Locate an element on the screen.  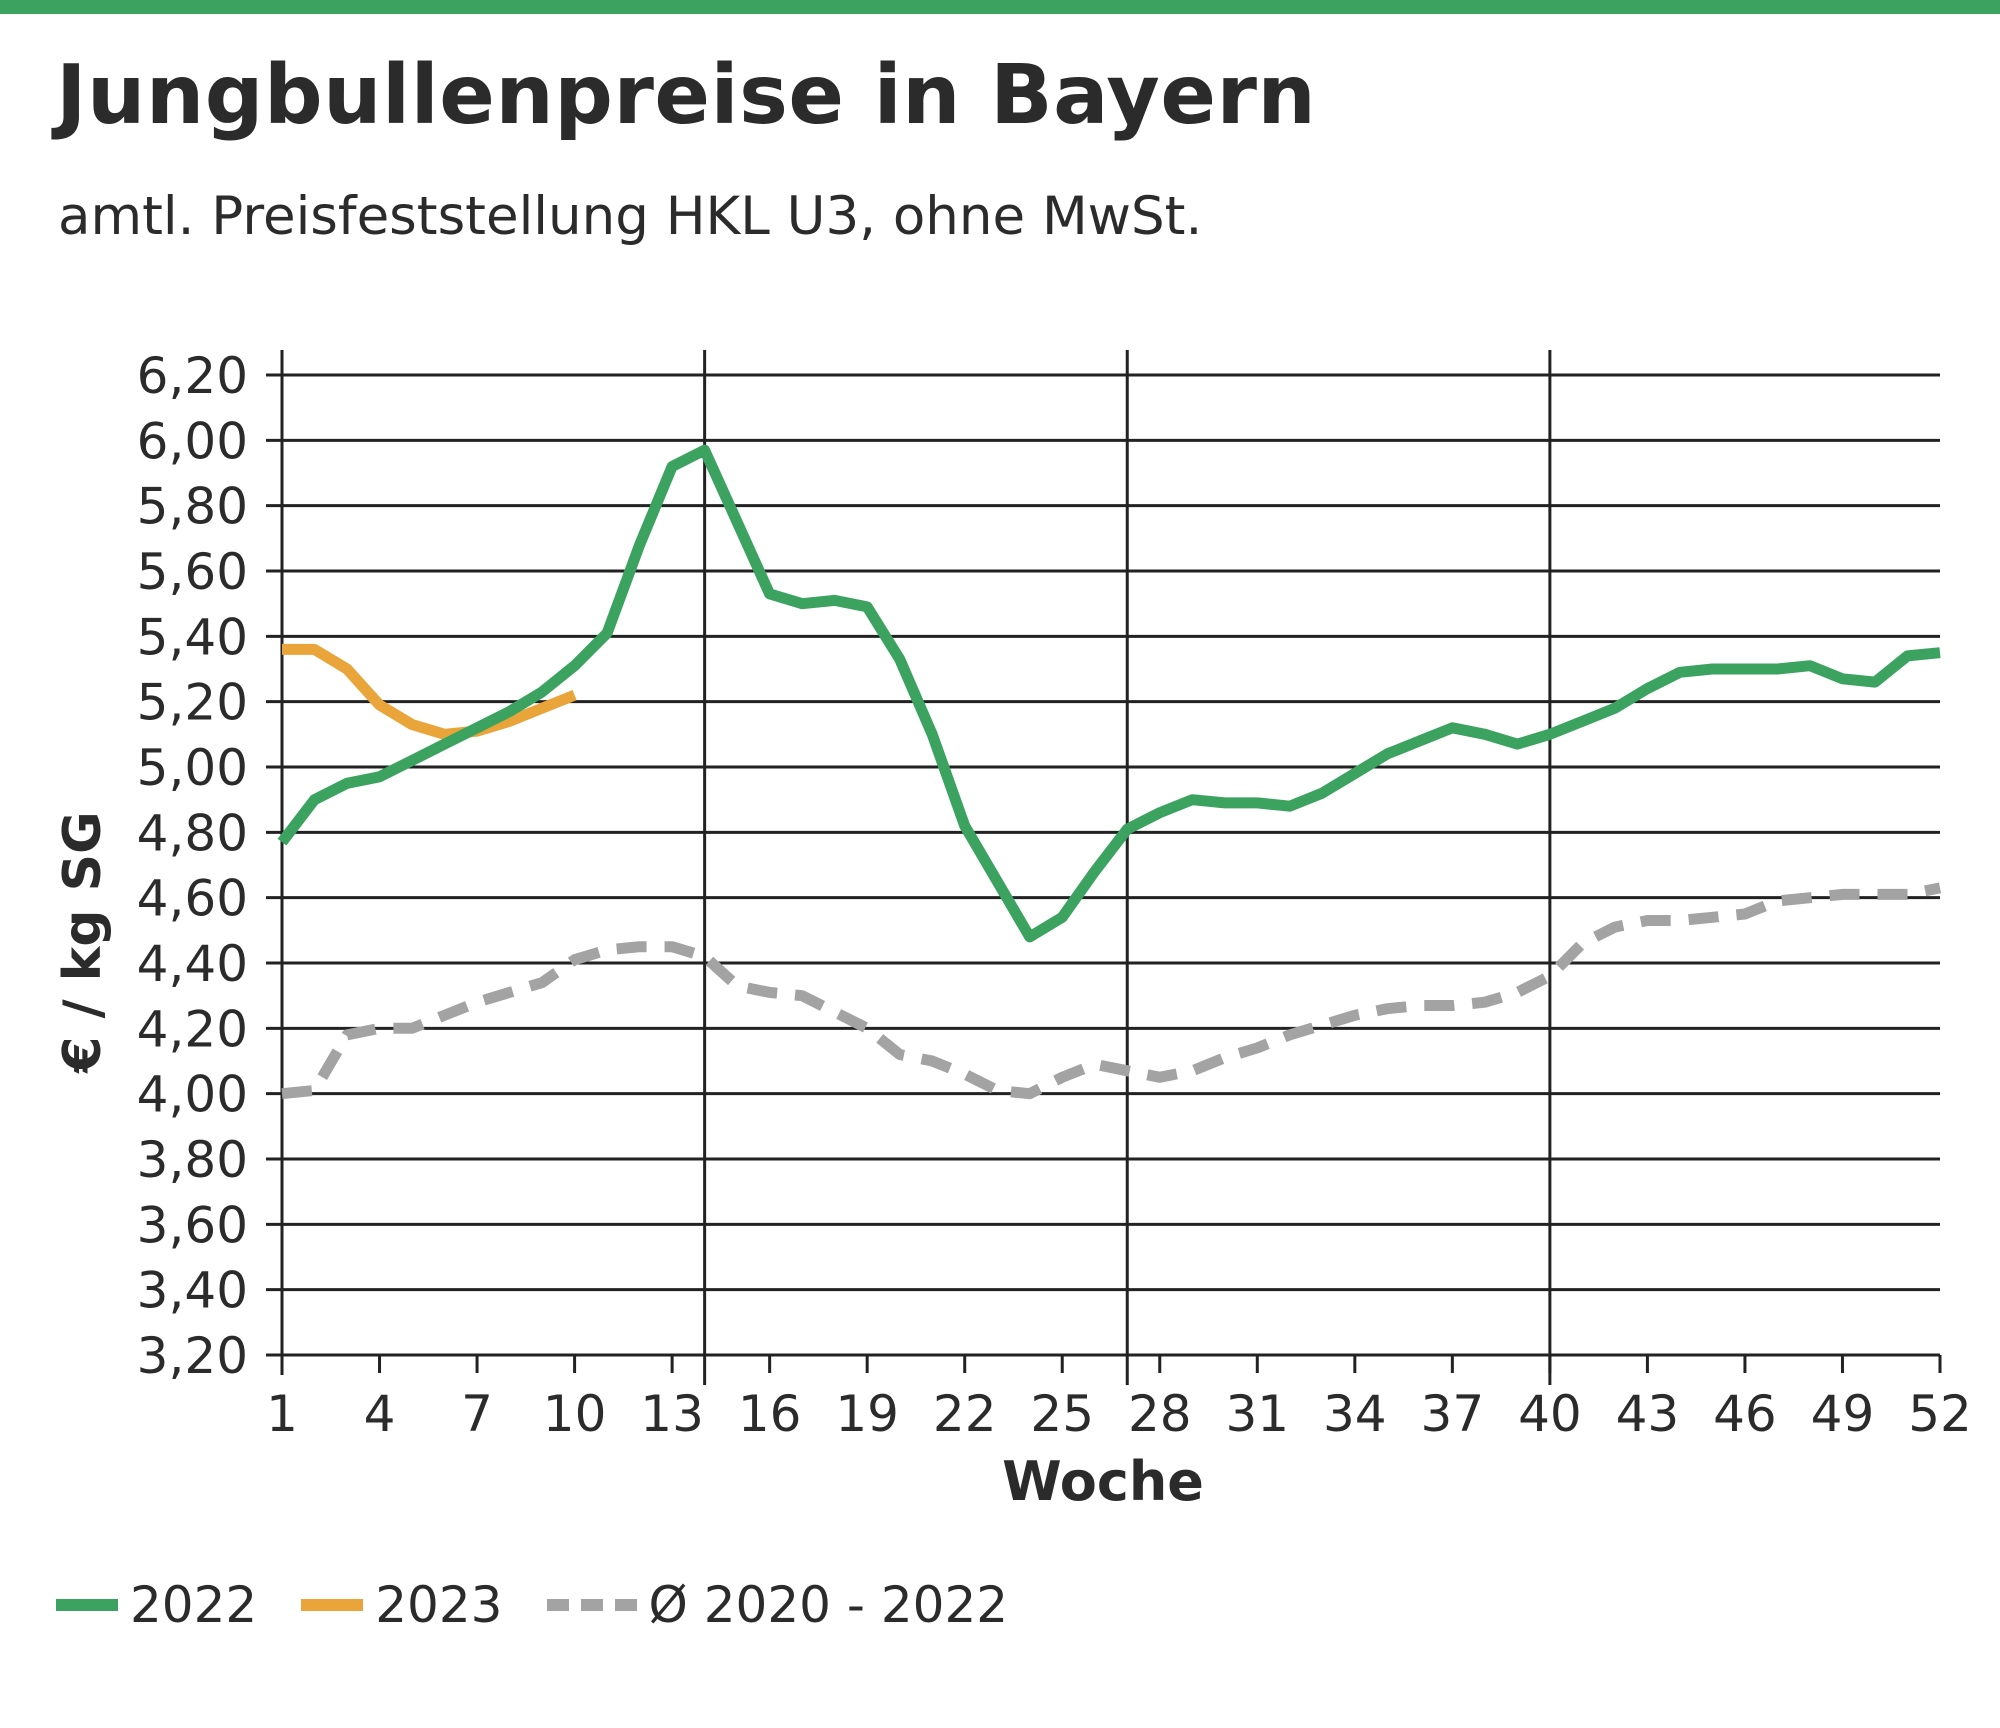
y-tick-label: 5,40 is located at coordinates (192, 637).